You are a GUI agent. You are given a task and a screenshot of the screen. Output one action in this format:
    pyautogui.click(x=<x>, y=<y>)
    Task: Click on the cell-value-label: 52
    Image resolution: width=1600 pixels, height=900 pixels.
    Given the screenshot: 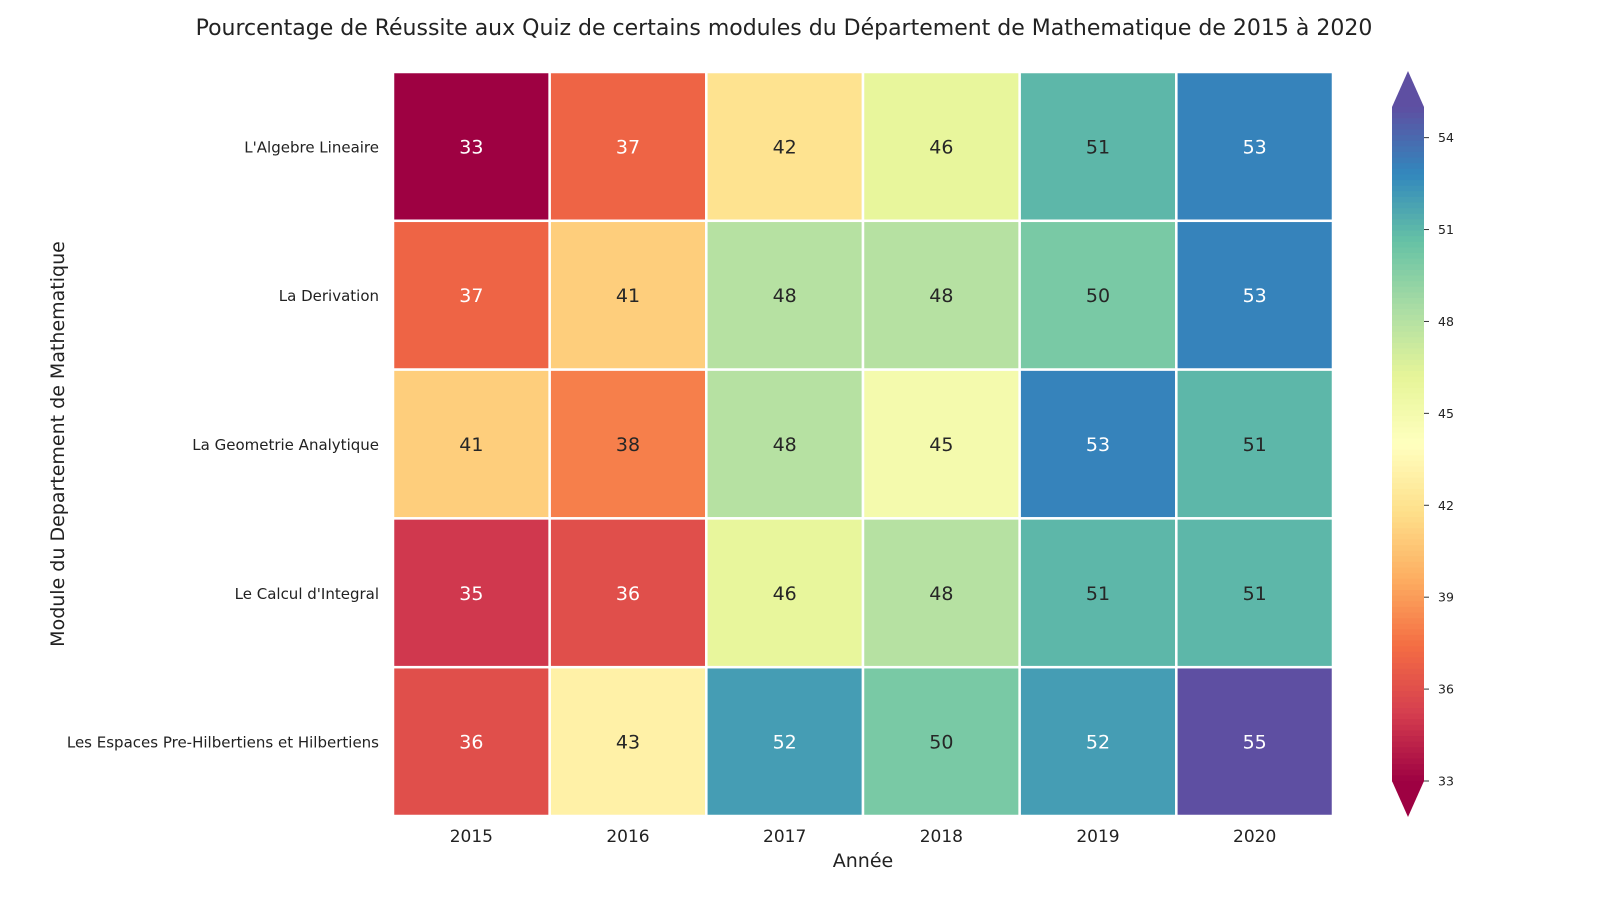 What is the action you would take?
    pyautogui.click(x=1098, y=743)
    